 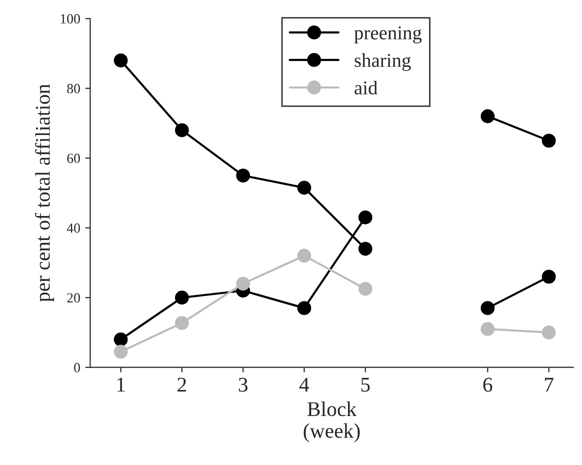 I want to click on y-axis-title: per cent of total affiliation, so click(x=44, y=193).